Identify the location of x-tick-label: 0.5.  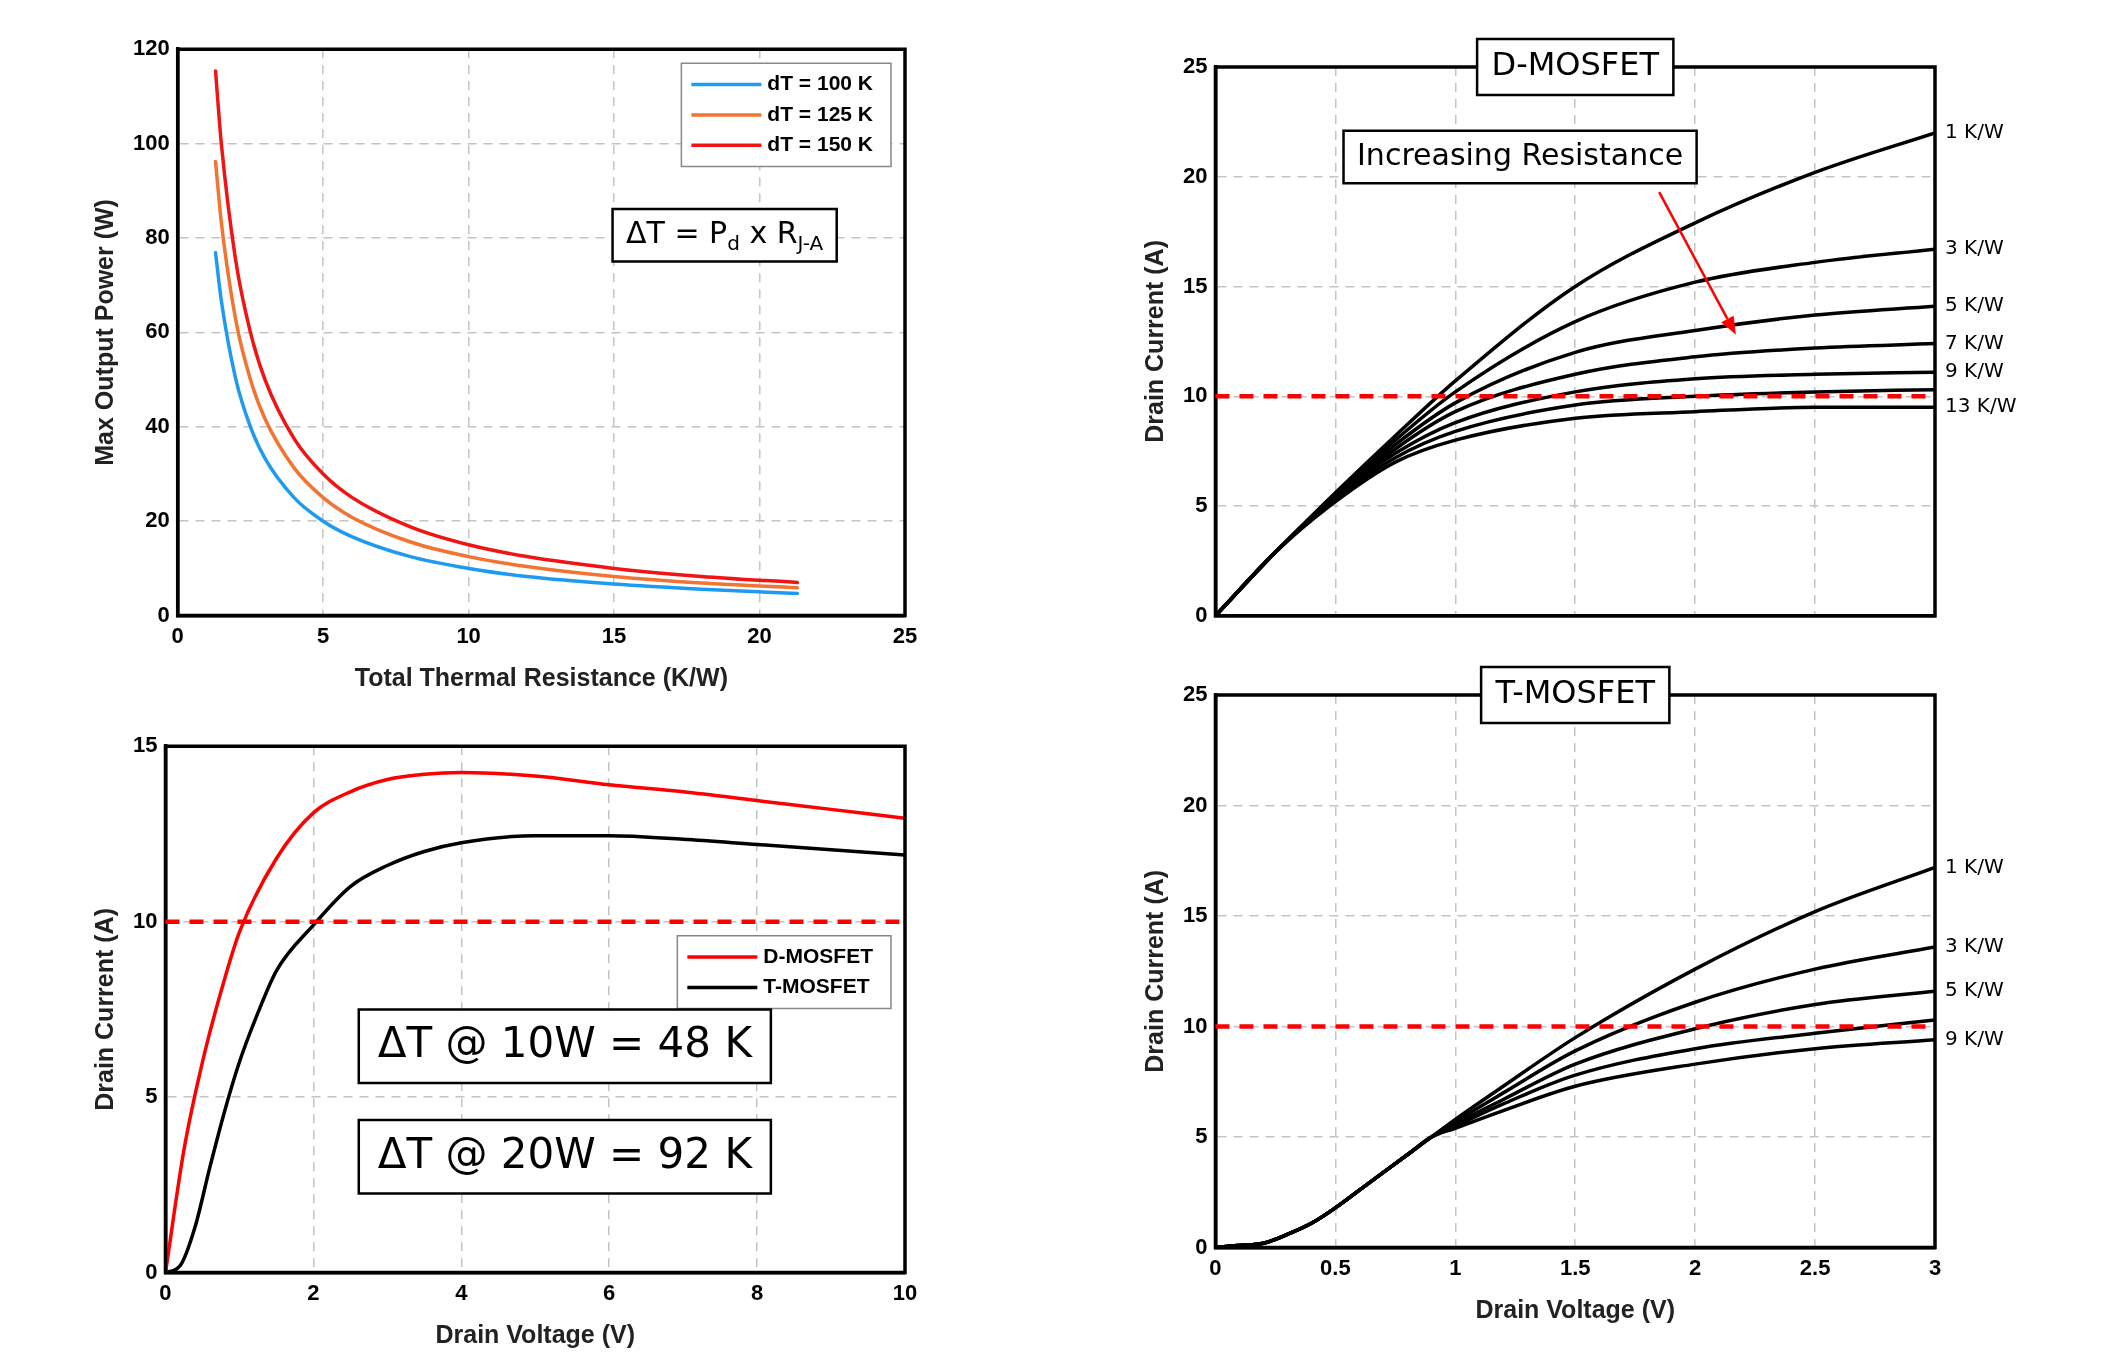
(1335, 1267).